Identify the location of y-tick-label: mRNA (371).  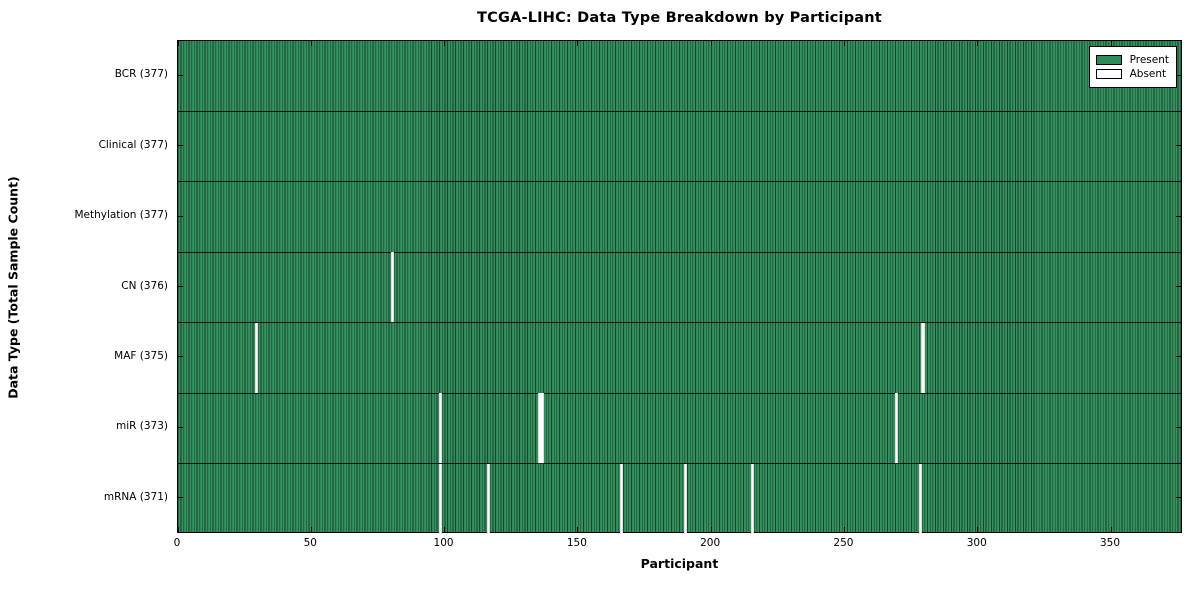
(135, 496).